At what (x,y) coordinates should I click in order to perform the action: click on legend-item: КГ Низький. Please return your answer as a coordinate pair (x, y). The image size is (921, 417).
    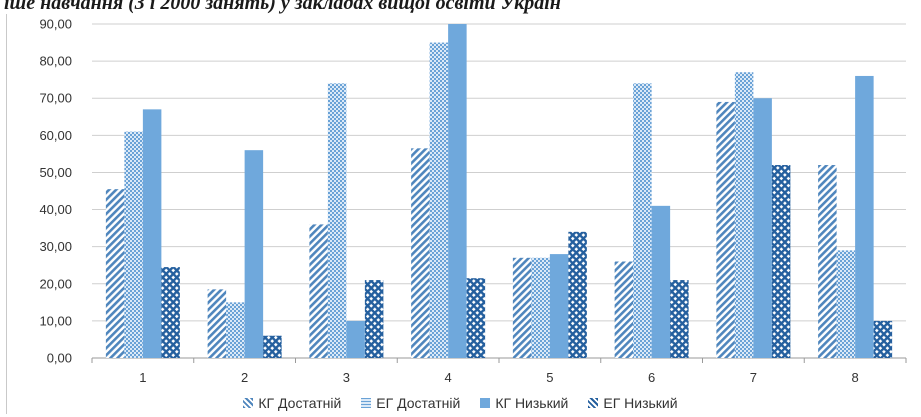
    Looking at the image, I should click on (524, 403).